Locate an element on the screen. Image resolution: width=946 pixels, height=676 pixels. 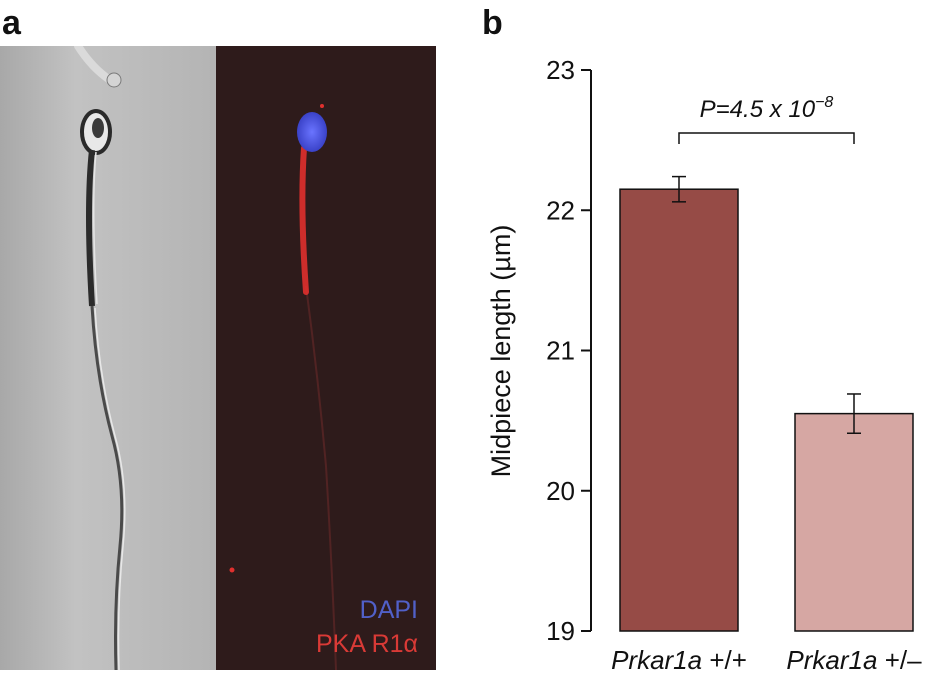
y-tick-label: 20 is located at coordinates (560, 491).